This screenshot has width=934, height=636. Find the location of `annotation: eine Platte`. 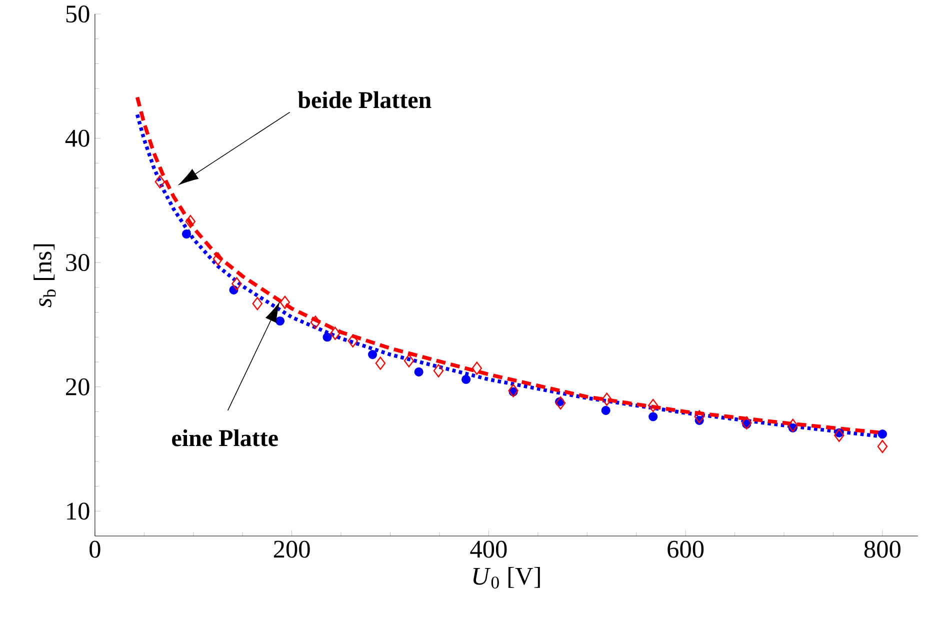

annotation: eine Platte is located at coordinates (225, 437).